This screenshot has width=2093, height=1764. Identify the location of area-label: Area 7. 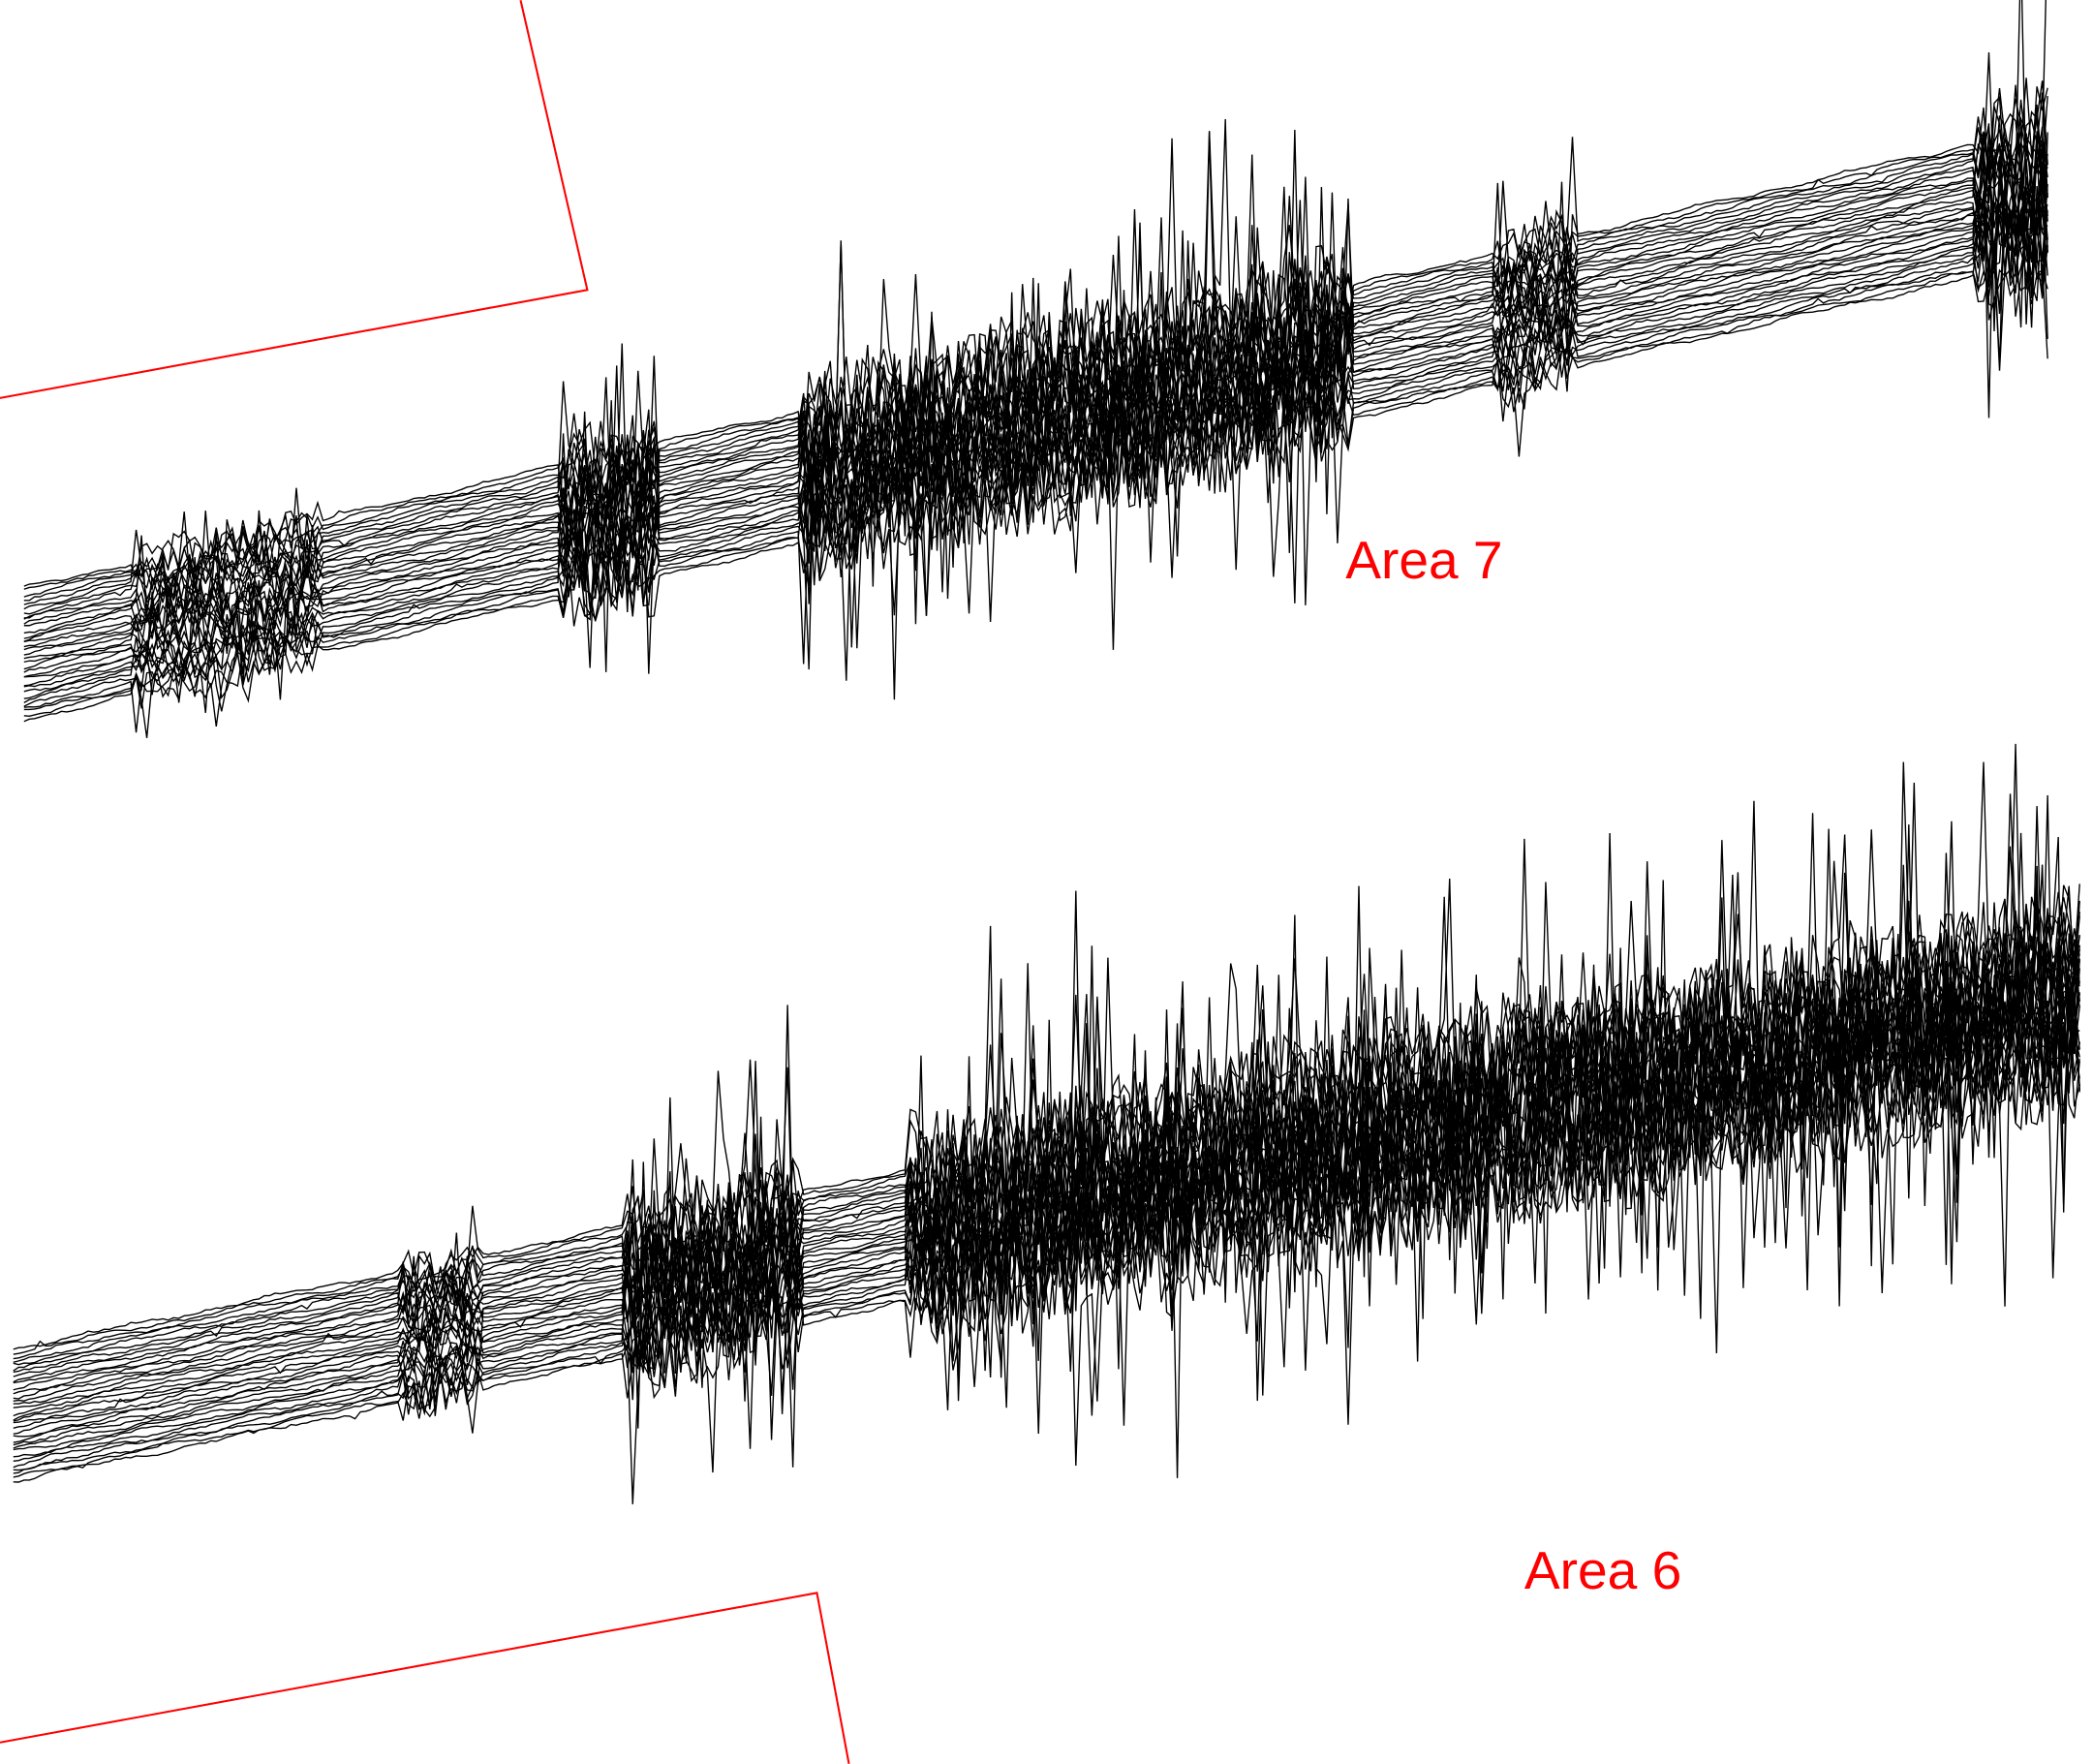
(1423, 560).